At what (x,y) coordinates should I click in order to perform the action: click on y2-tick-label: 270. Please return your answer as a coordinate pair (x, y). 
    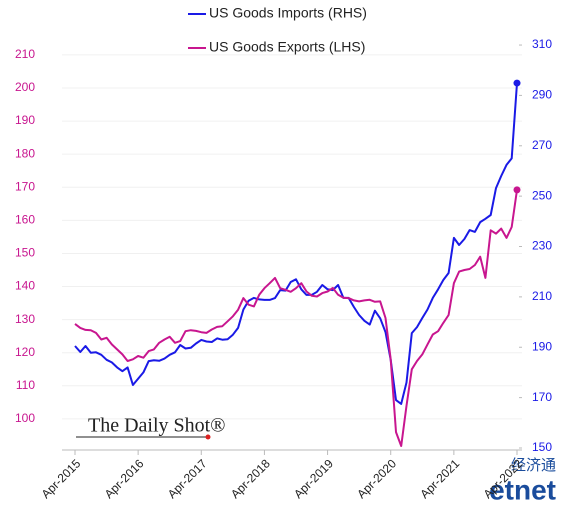
    Looking at the image, I should click on (542, 145).